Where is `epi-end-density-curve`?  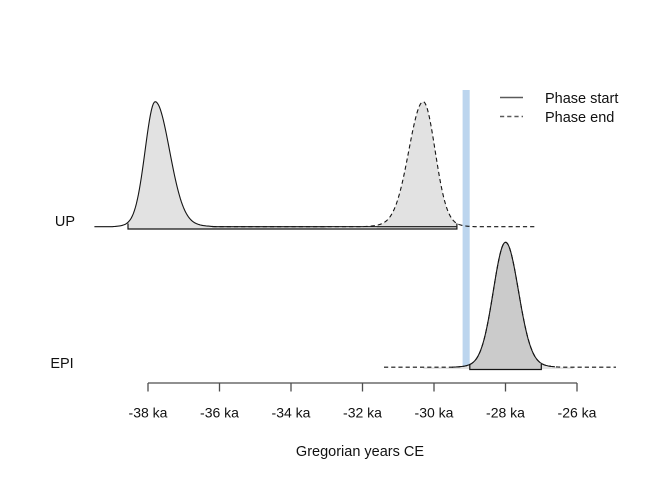
epi-end-density-curve is located at coordinates (500, 304).